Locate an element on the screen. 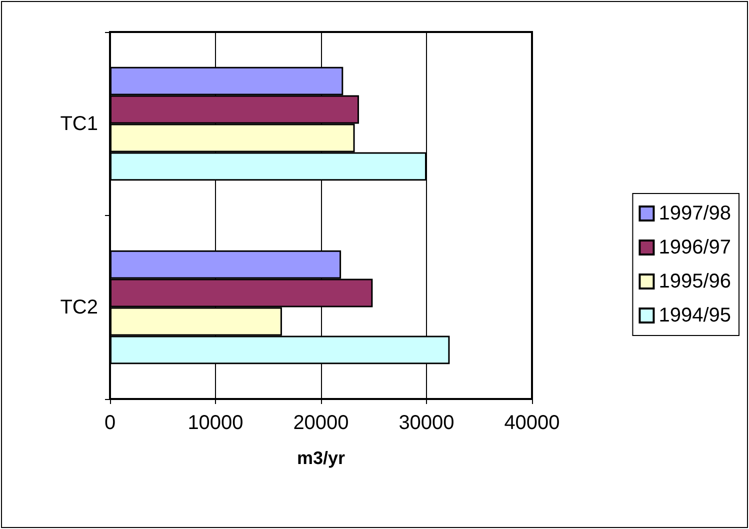 This screenshot has width=749, height=529. x-tick-label: 20000 is located at coordinates (321, 423).